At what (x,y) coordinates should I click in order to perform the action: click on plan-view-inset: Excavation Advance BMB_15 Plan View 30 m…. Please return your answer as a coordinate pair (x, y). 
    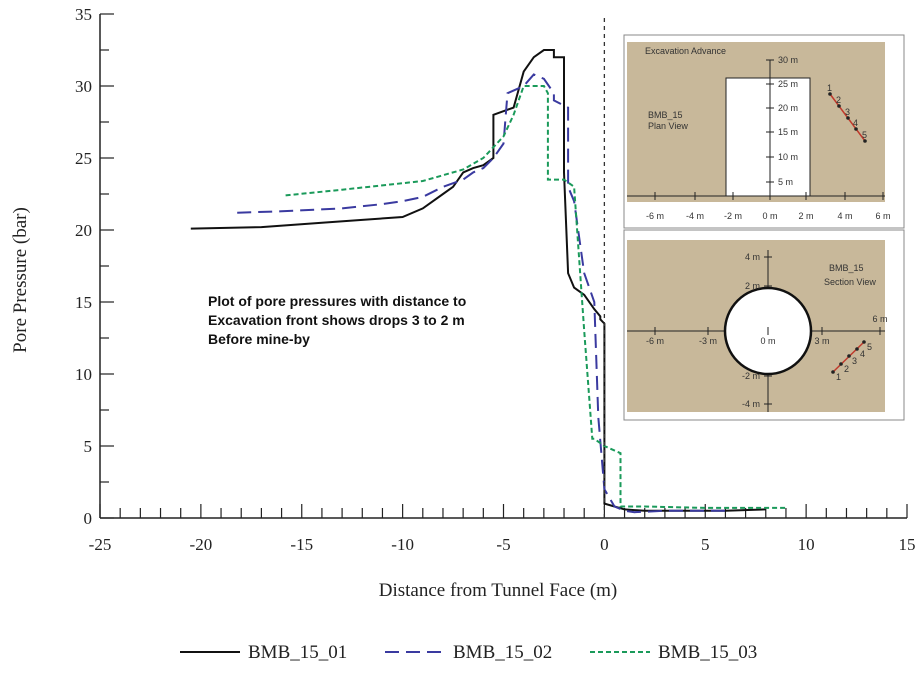
    Looking at the image, I should click on (764, 131).